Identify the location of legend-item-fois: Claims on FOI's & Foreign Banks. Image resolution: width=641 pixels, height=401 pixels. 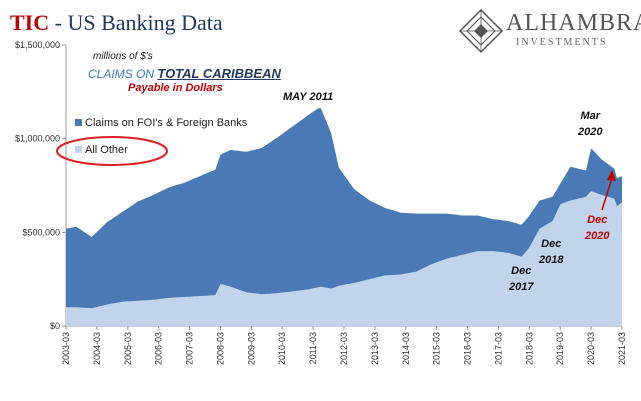
(161, 123).